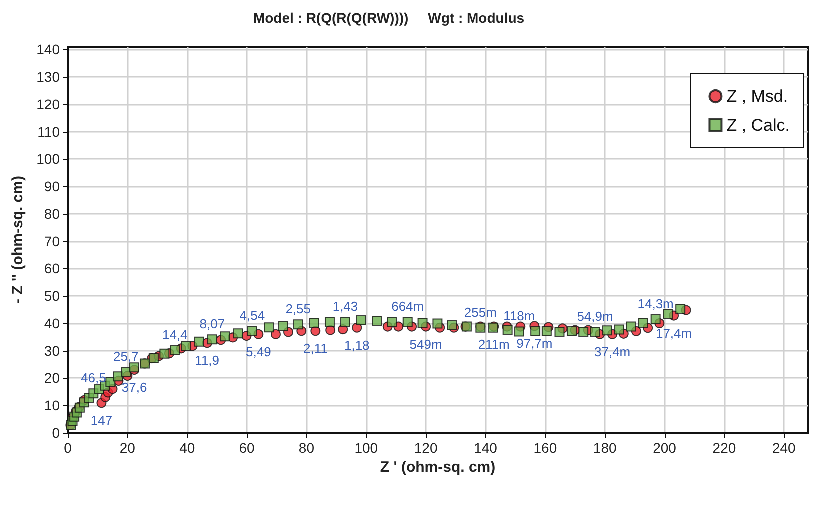 This screenshot has width=818, height=528. I want to click on y-tick-label: 120, so click(48, 104).